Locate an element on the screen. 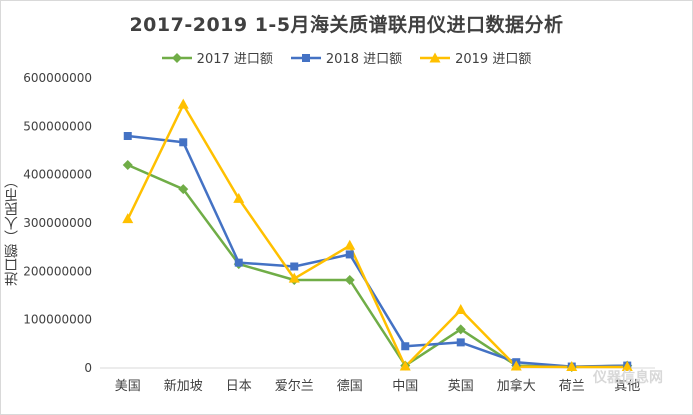 The image size is (693, 415). legend-item-2017: 2017 进口额 is located at coordinates (217, 57).